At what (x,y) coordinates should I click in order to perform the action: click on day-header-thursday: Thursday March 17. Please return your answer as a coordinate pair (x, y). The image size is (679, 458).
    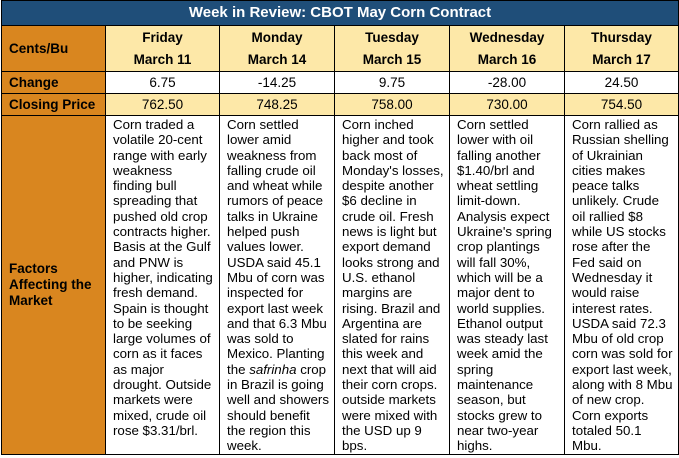
    Looking at the image, I should click on (621, 48).